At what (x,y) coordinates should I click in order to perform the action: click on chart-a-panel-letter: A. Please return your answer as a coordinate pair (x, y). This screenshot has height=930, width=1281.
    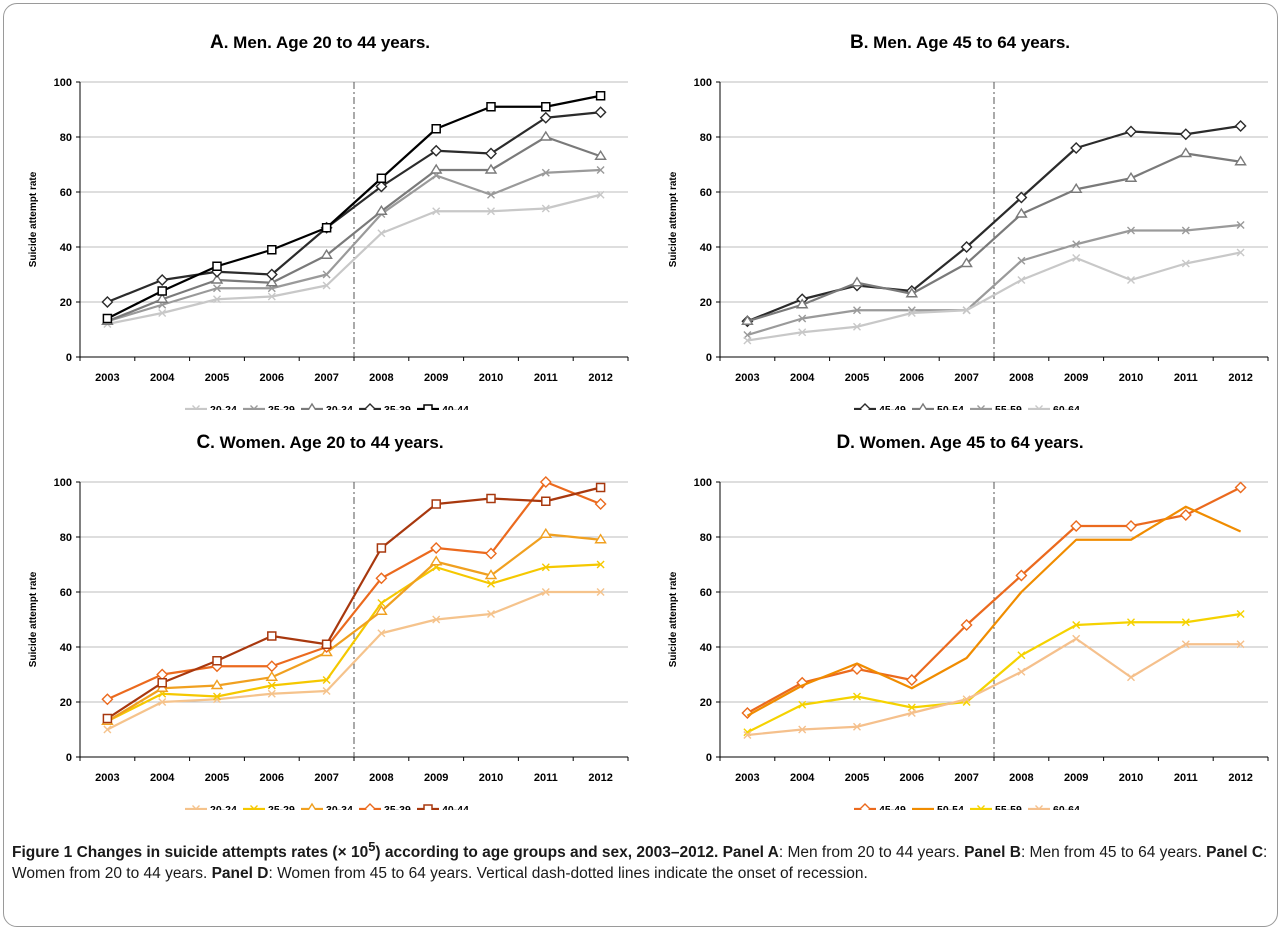
    Looking at the image, I should click on (217, 42).